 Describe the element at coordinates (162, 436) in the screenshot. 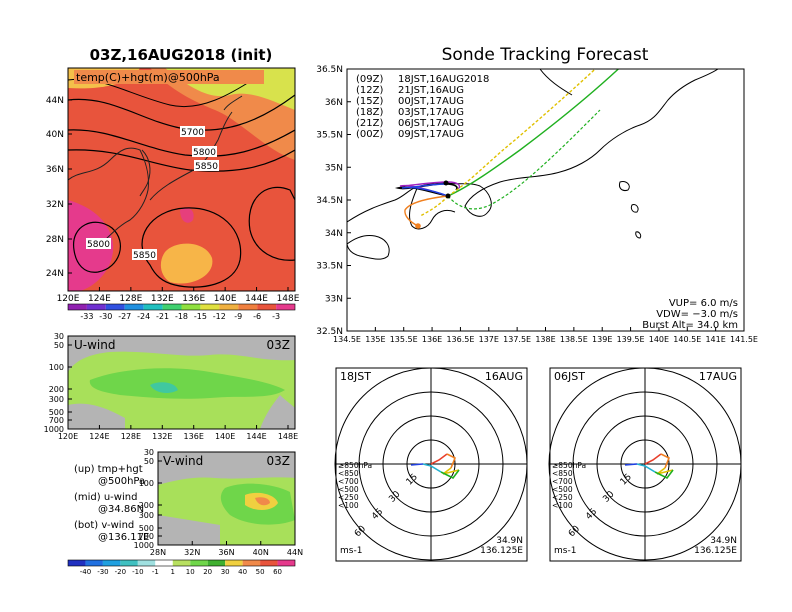

I see `lon-tick-label: 132E` at that location.